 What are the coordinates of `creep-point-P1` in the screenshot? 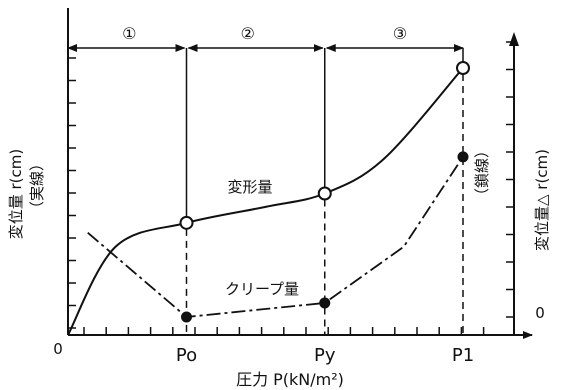 It's located at (463, 157).